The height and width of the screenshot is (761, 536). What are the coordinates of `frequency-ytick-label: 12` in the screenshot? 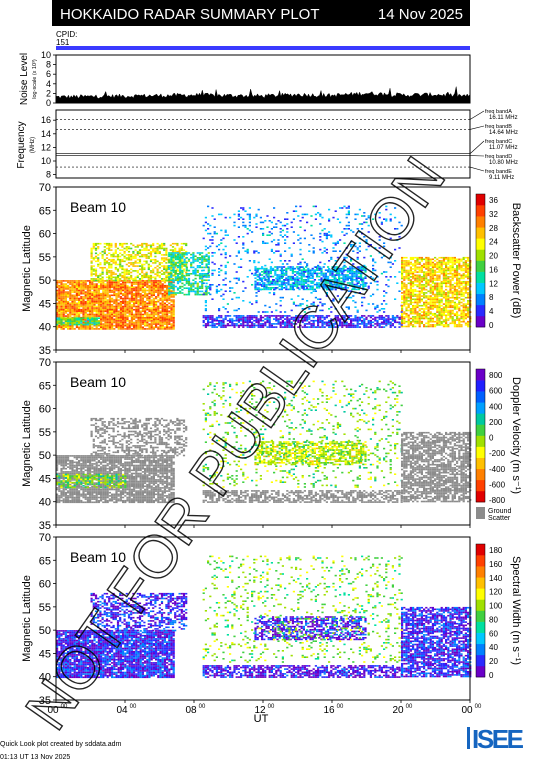 It's located at (46, 147).